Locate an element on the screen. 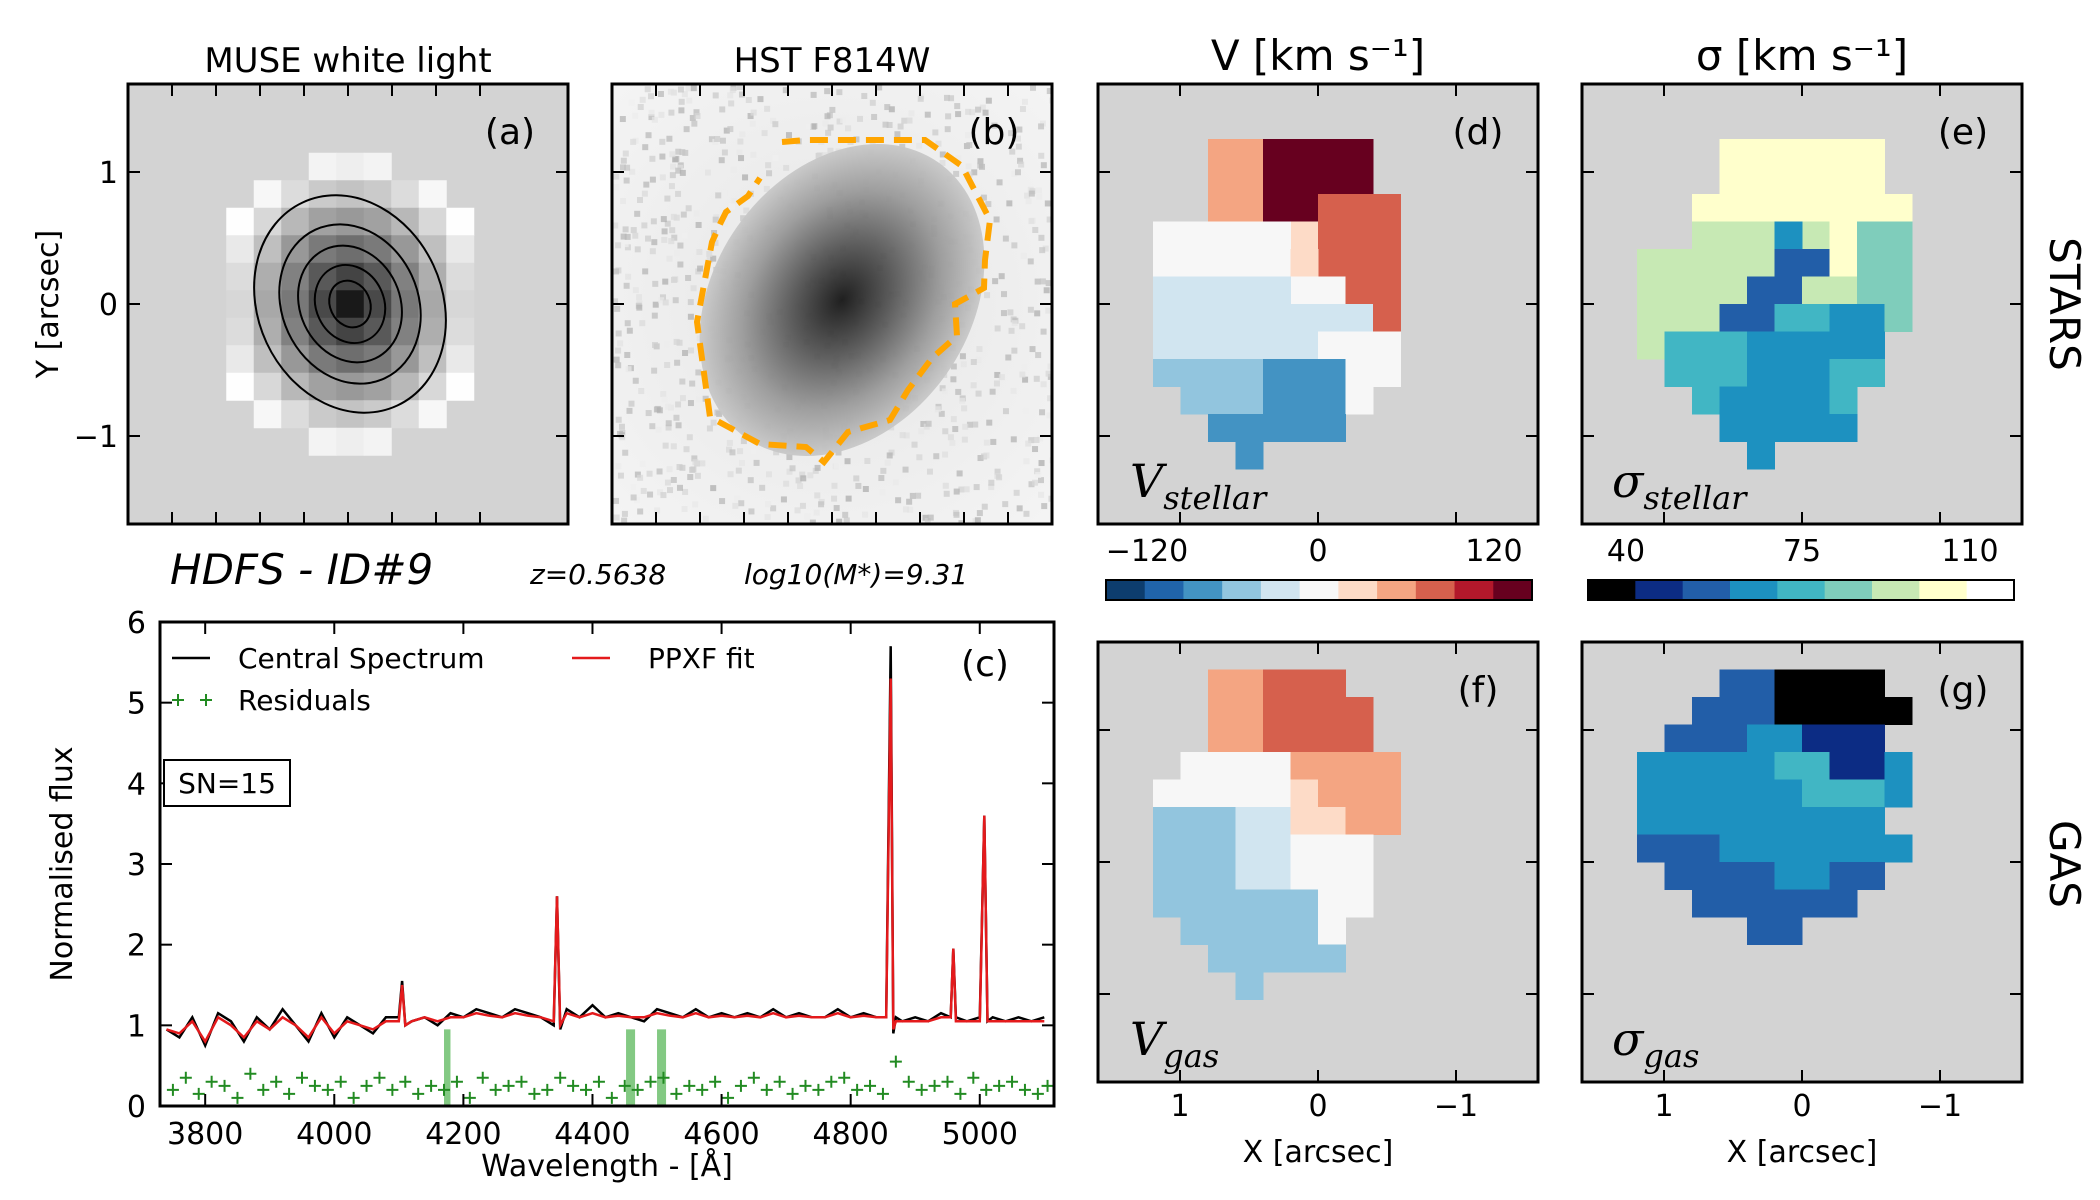 Image resolution: width=2100 pixels, height=1200 pixels. panel-f is located at coordinates (1318, 862).